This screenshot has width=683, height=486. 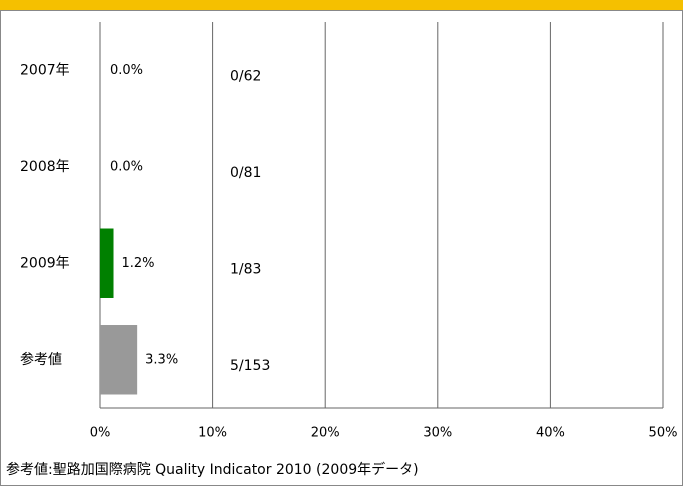 I want to click on x-tick-label: 50%, so click(x=663, y=433).